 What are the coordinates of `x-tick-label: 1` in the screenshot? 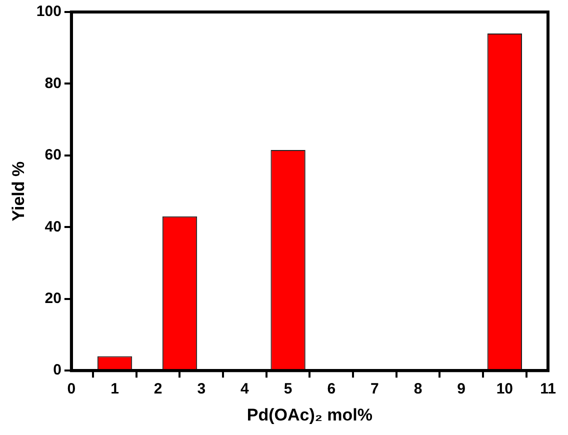 It's located at (114, 389).